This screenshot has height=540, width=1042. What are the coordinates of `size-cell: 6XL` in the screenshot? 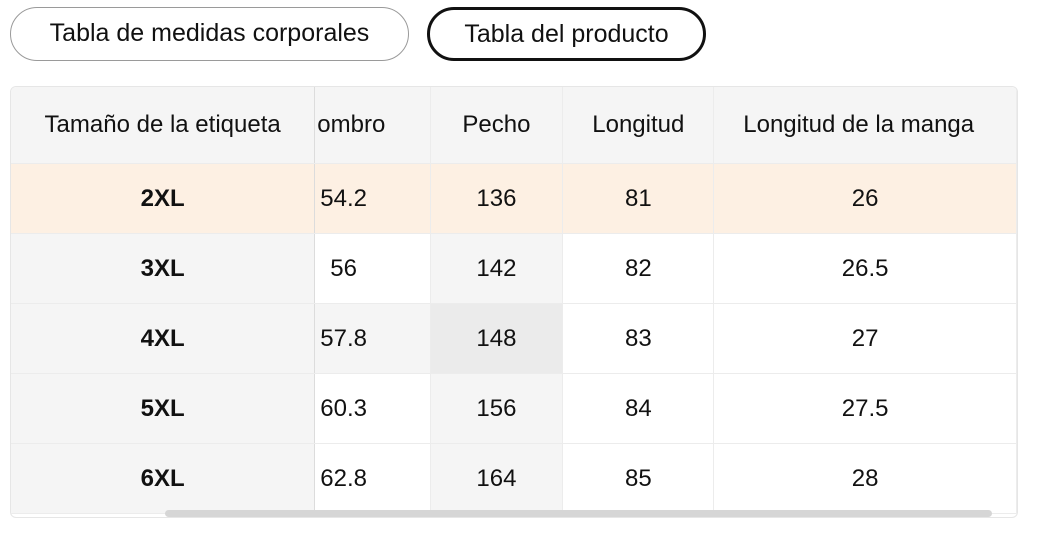 It's located at (163, 478).